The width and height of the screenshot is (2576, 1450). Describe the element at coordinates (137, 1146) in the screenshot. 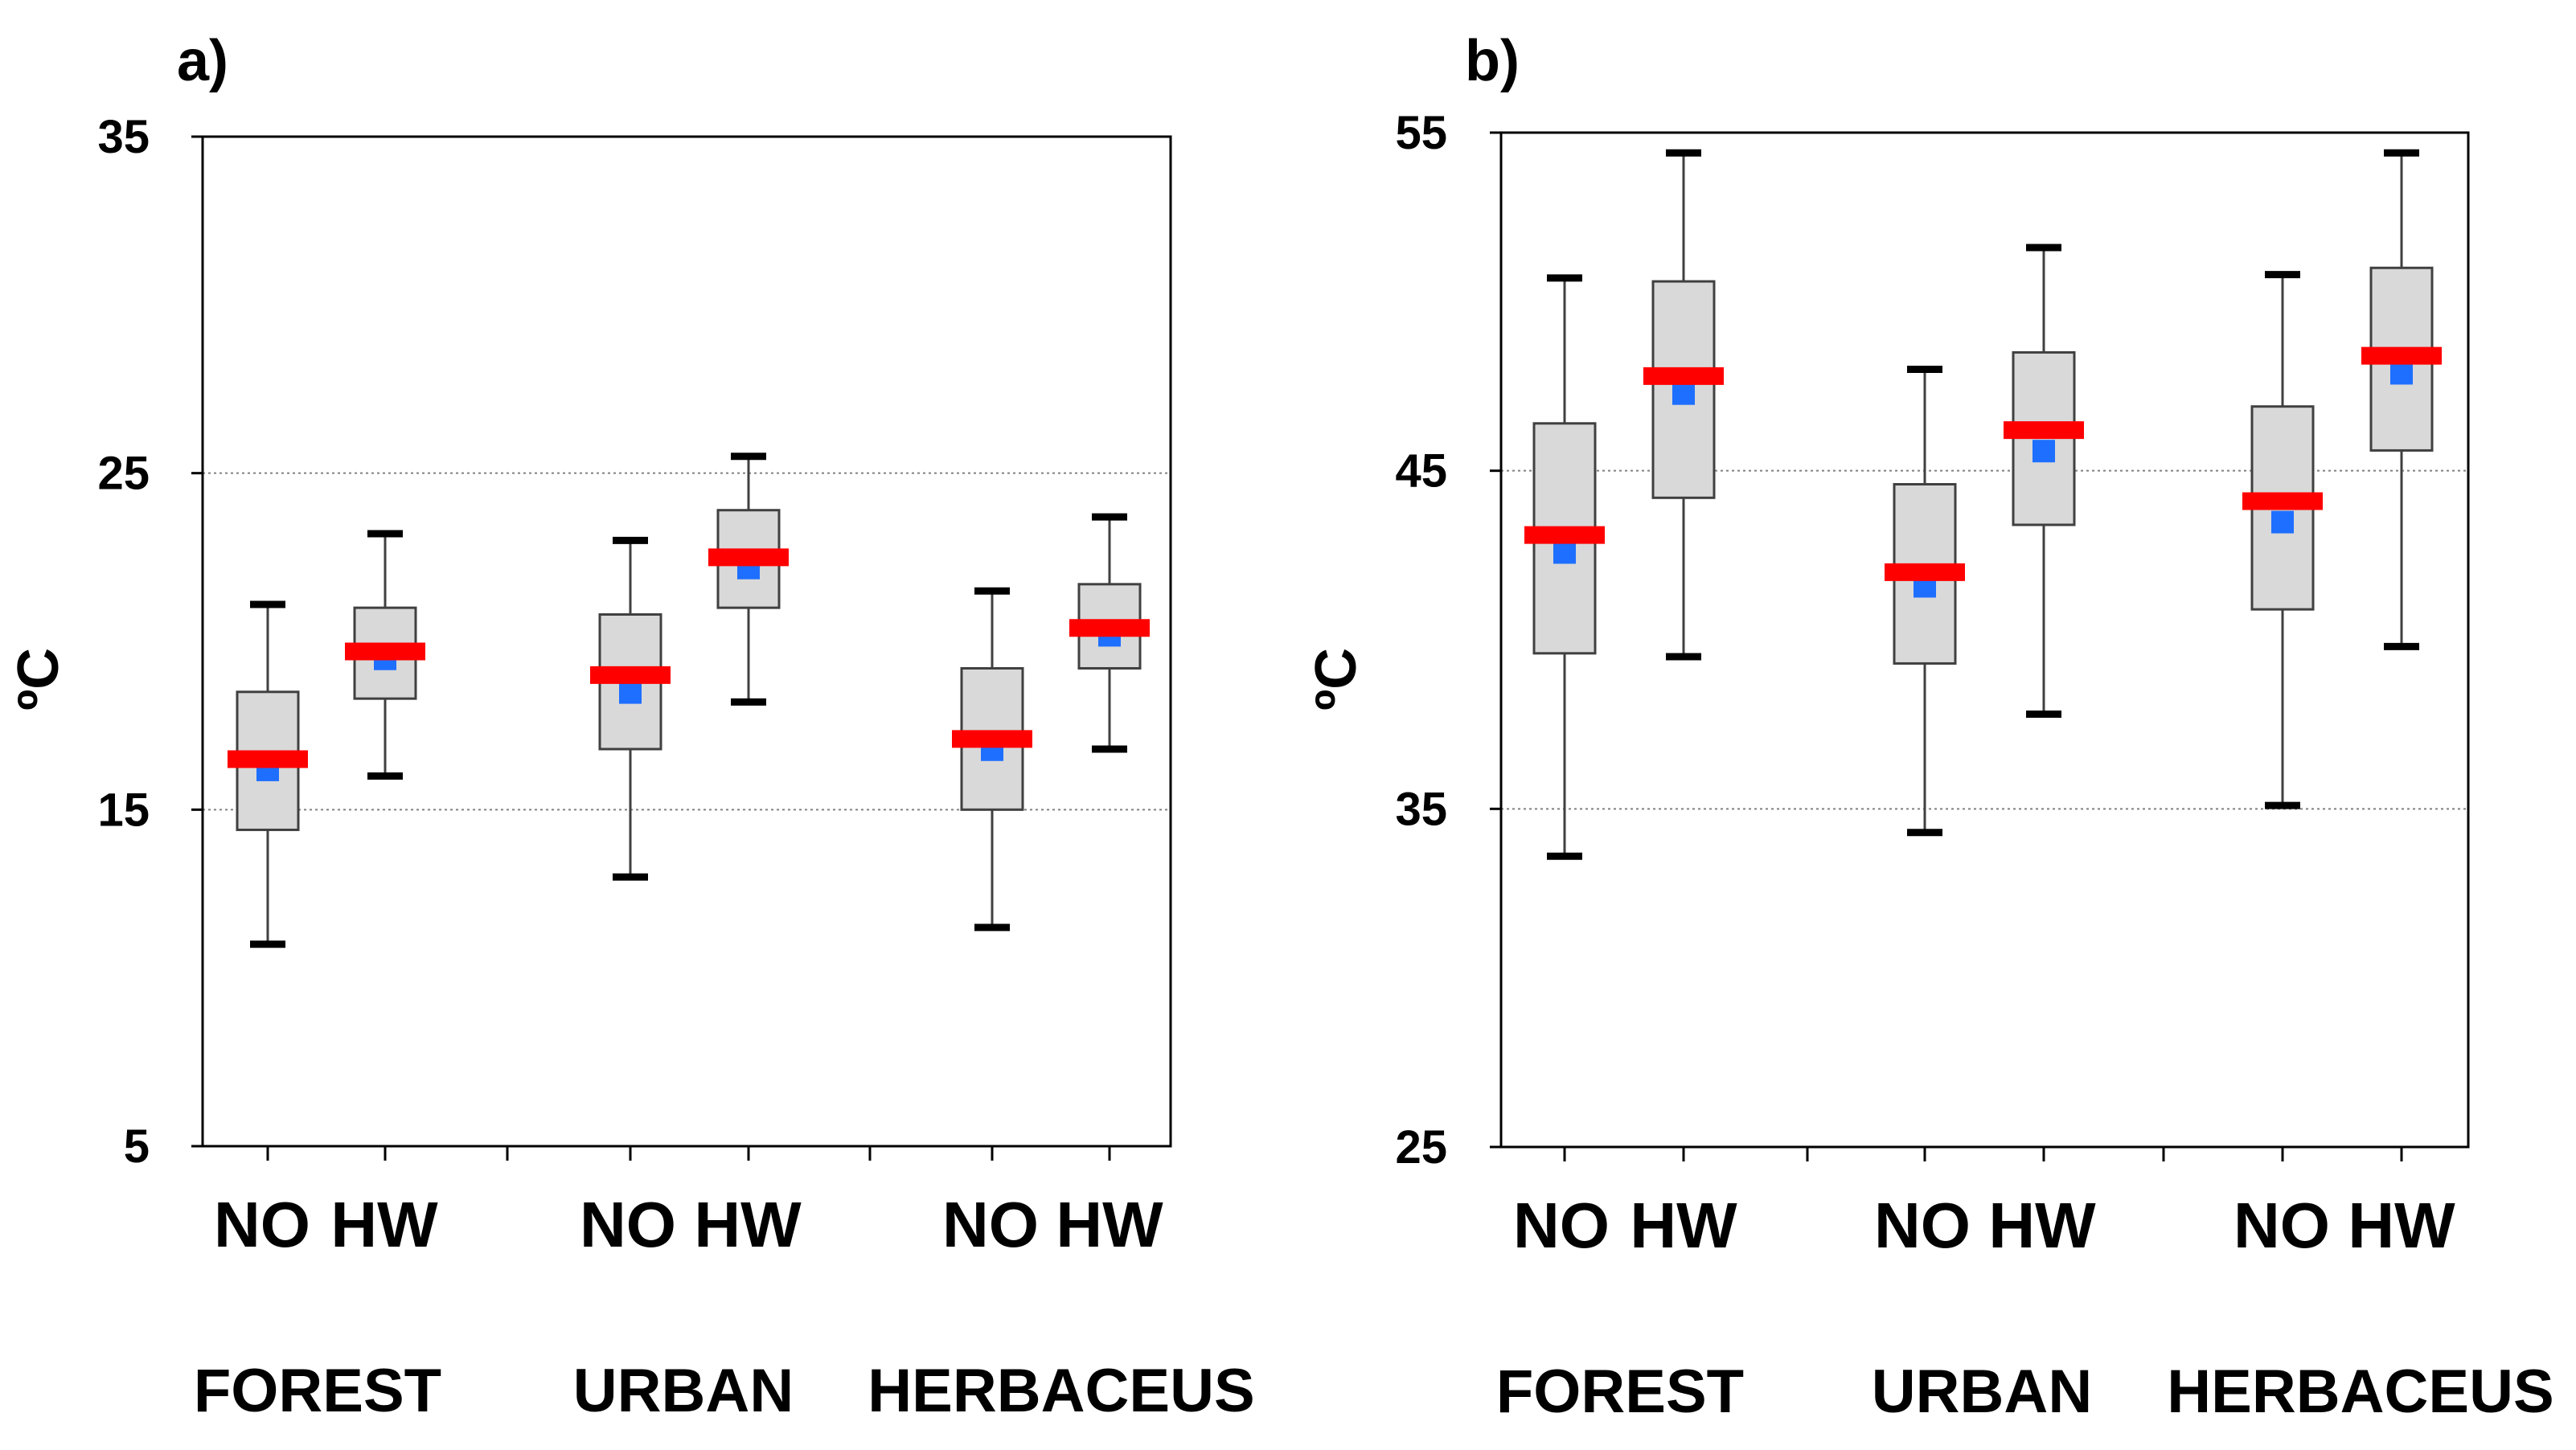

I see `y-tick-label: 5` at that location.